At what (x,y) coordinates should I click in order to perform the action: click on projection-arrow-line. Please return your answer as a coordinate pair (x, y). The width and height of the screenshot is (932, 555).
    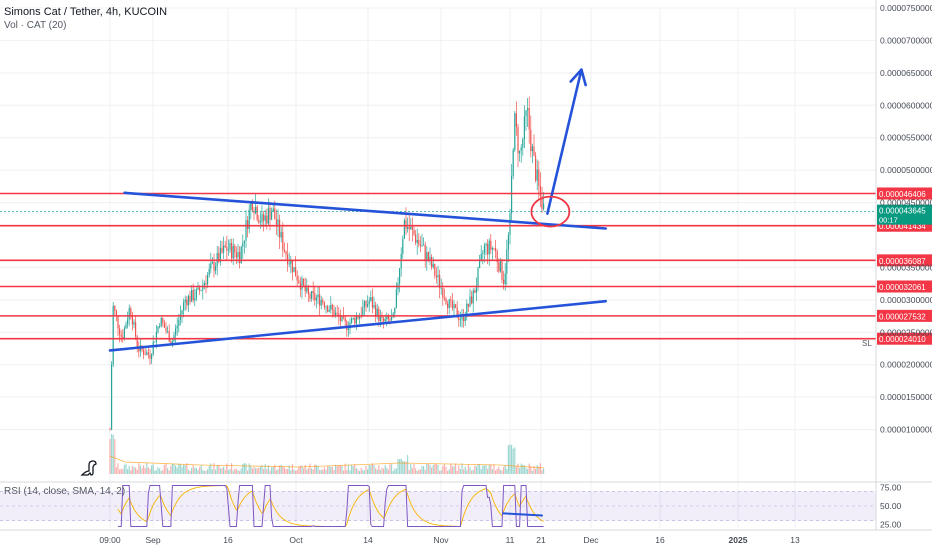
    Looking at the image, I should click on (564, 141).